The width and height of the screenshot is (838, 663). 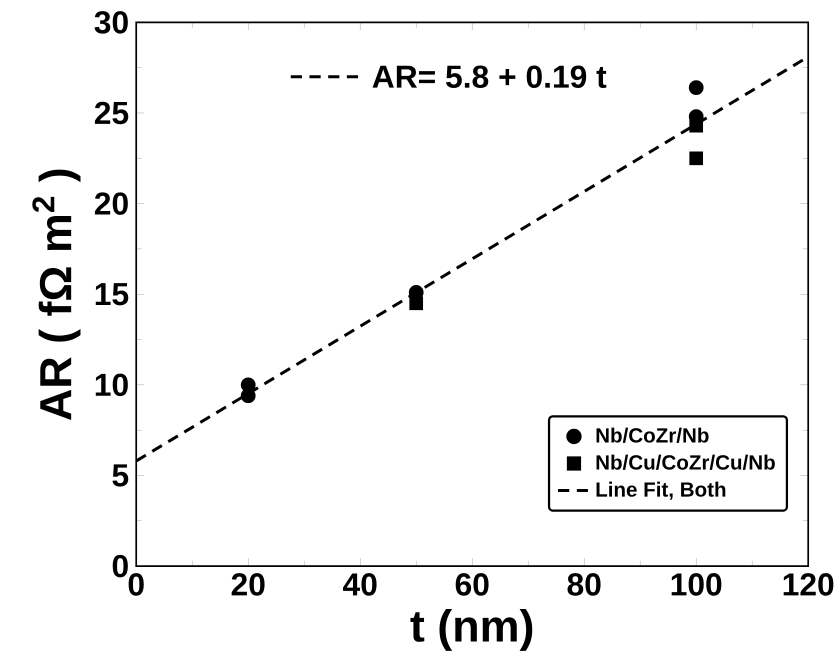 I want to click on x-tick-label: 120, so click(x=809, y=584).